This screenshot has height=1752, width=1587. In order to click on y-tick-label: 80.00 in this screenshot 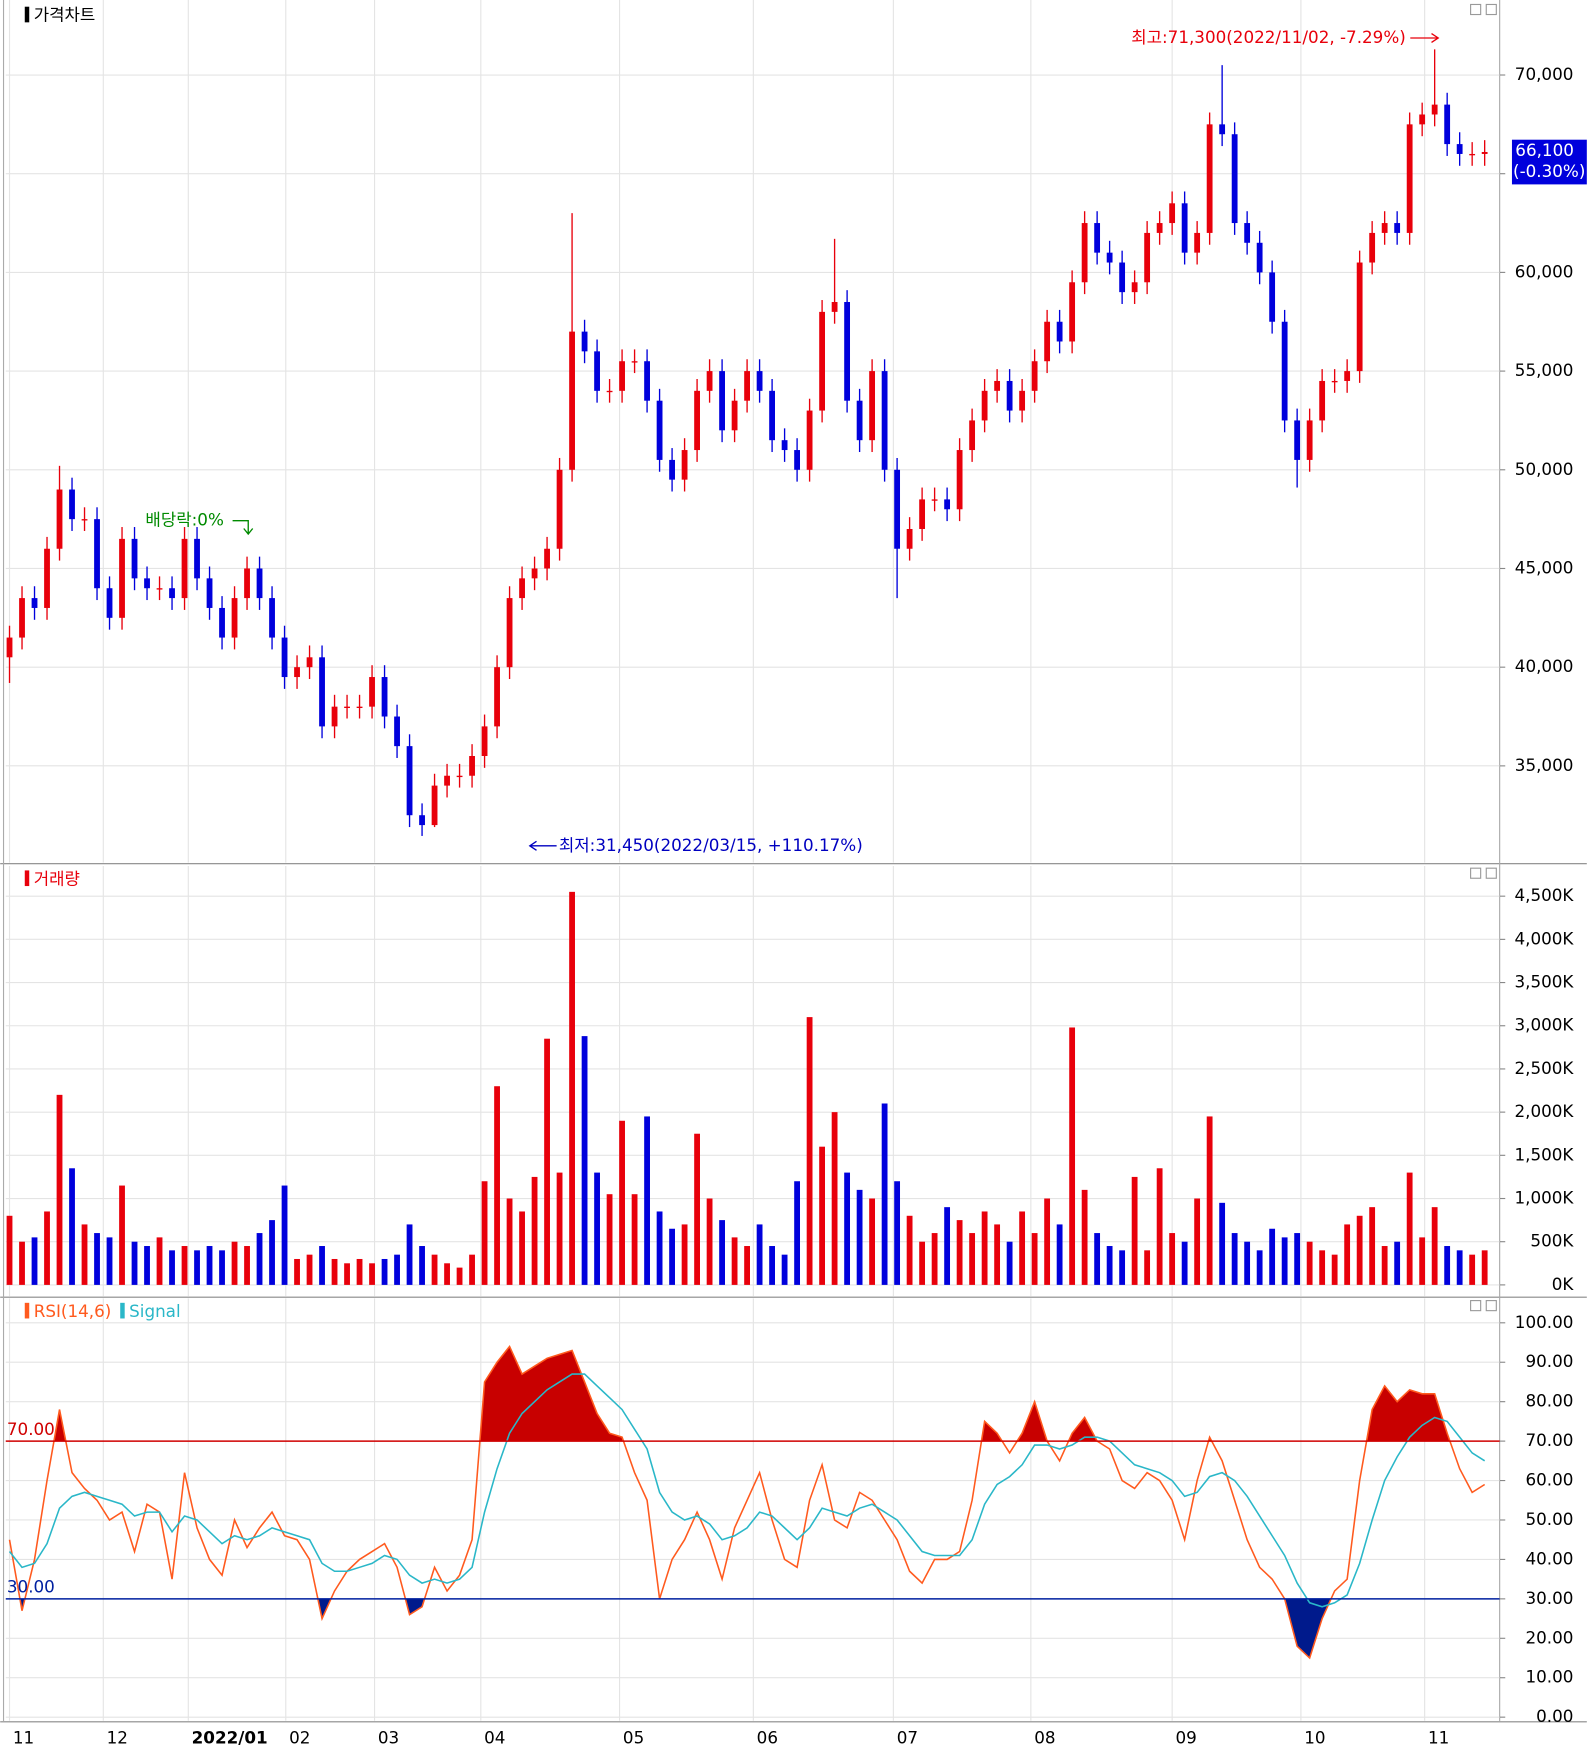, I will do `click(1549, 1401)`.